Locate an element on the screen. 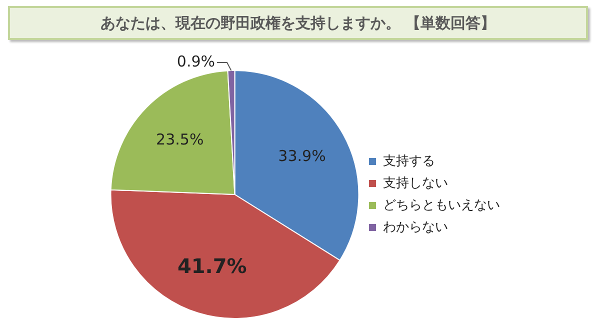 The height and width of the screenshot is (325, 600). legend-label: 支持する is located at coordinates (409, 161).